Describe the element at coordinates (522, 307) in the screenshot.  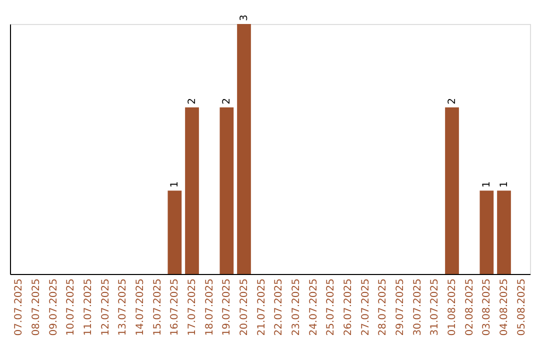
I see `x-tick-label: 05.08.2025` at that location.